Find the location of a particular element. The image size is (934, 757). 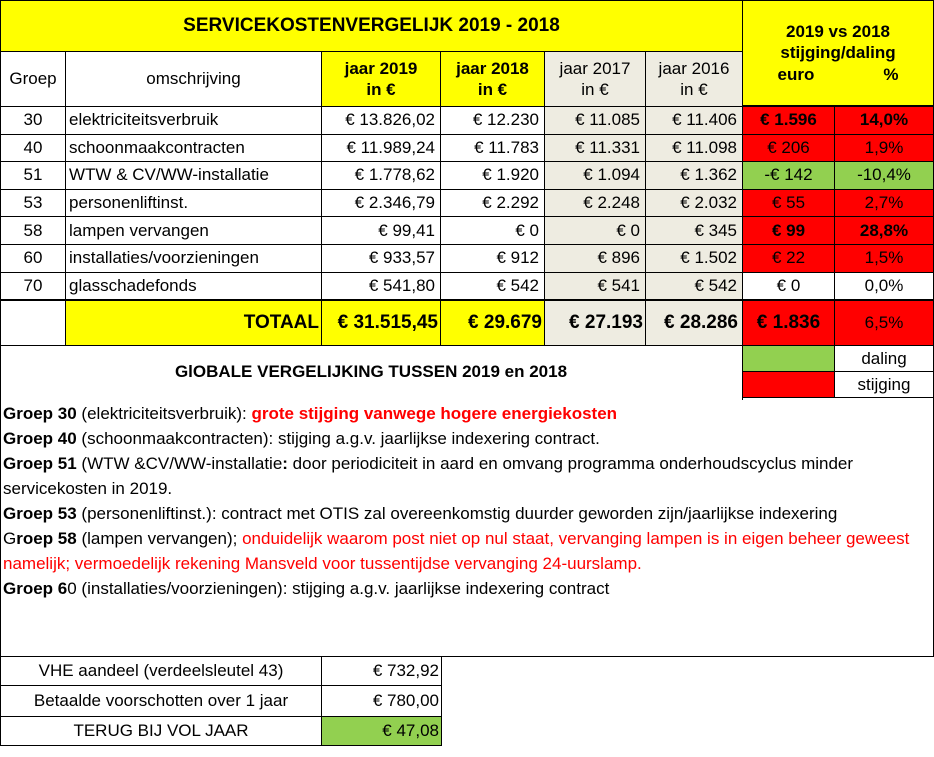

row-60-pct: 1,5% is located at coordinates (884, 258).